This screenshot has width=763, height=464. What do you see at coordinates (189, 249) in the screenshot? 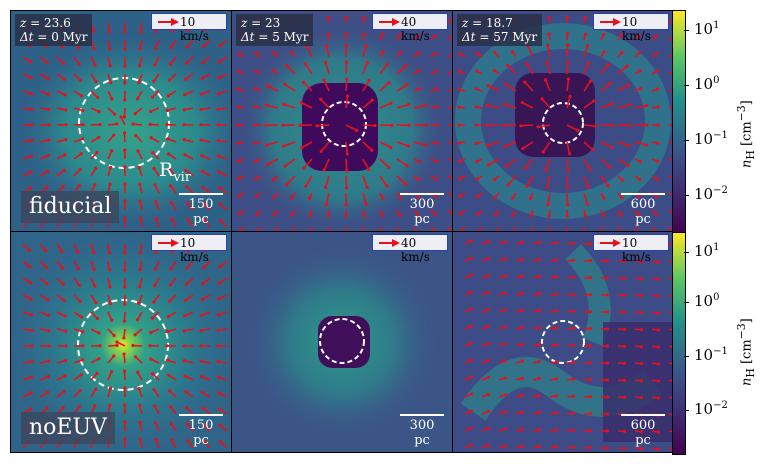
I see `velocity-legend: 10 km/s` at bounding box center [189, 249].